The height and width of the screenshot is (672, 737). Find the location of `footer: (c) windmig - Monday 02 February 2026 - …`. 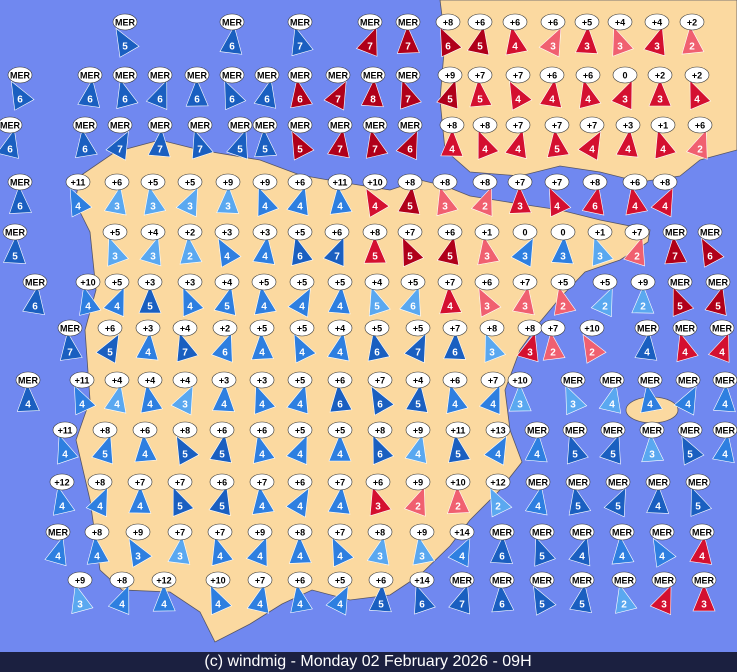

footer: (c) windmig - Monday 02 February 2026 - … is located at coordinates (367, 661).